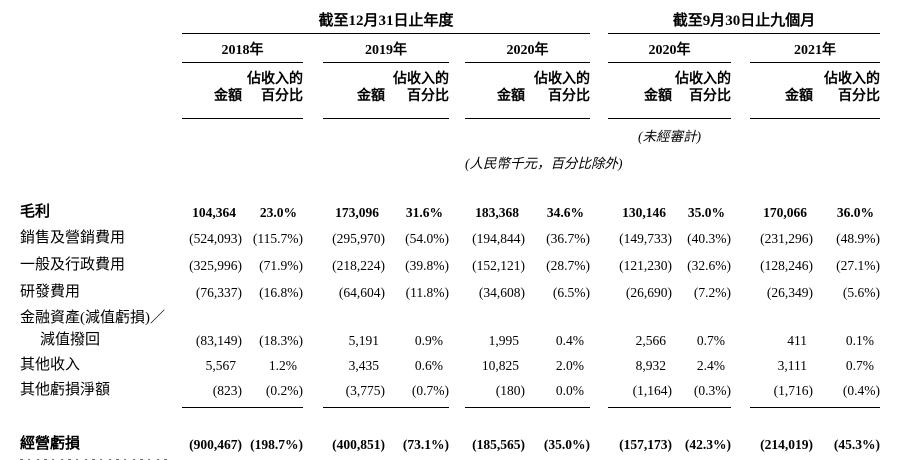 The height and width of the screenshot is (460, 903). I want to click on year-header-2018: 2018年, so click(242, 48).